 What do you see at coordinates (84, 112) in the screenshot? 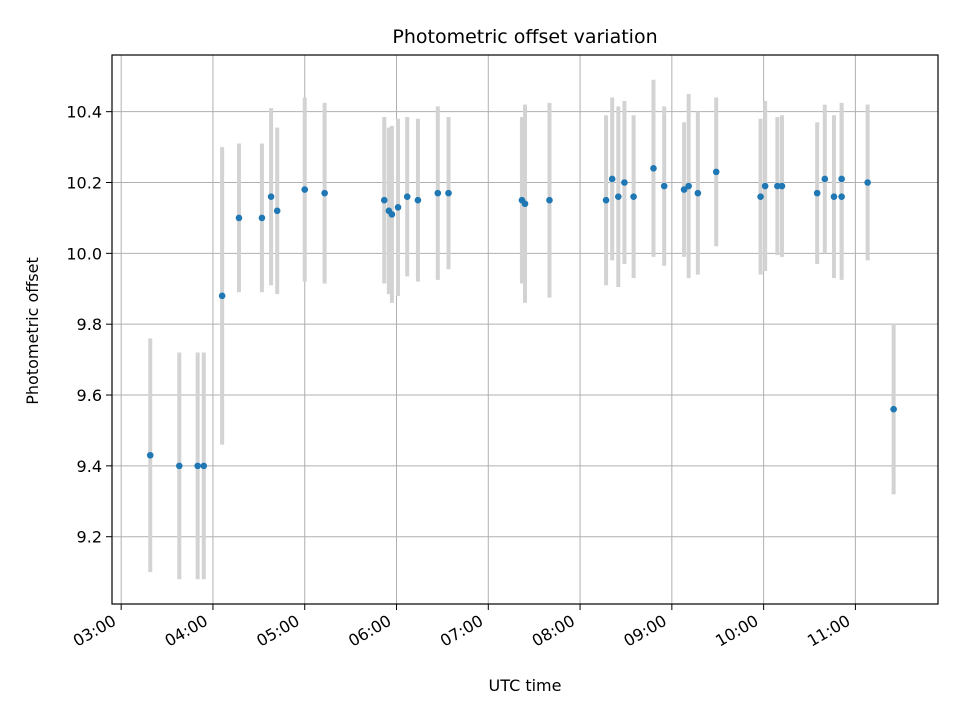
I see `y-tick-label: 10.4` at bounding box center [84, 112].